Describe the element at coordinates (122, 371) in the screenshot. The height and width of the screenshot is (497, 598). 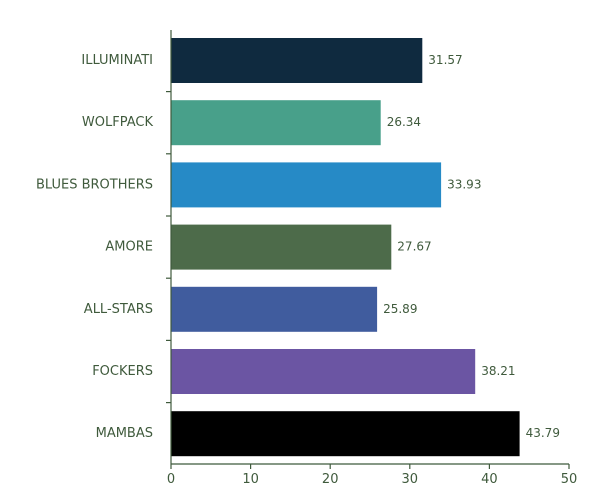
I see `category-label: FOCKERS` at that location.